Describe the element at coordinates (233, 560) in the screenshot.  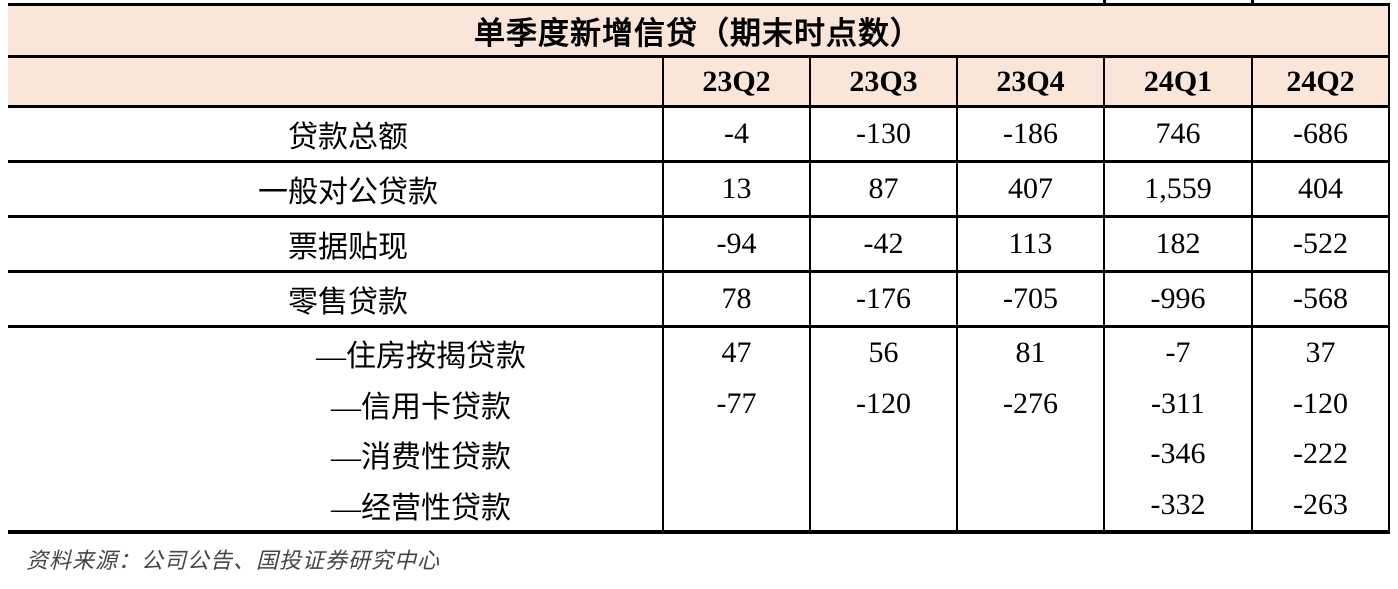
I see `source-note: 资料来源：公司公告、国投证券研究中心` at that location.